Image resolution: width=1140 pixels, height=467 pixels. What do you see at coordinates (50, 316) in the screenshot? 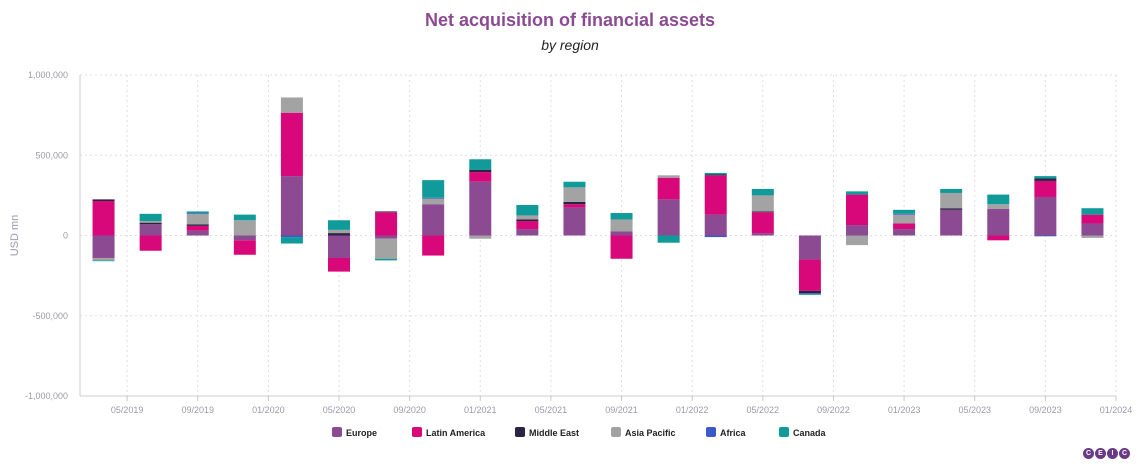
I see `y-tick-label: -500,000` at bounding box center [50, 316].